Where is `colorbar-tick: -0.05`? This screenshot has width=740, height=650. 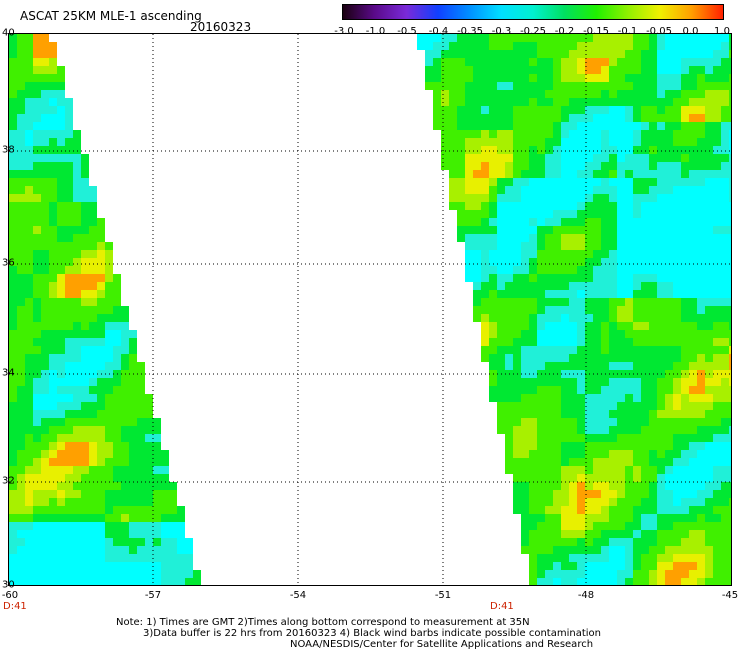
colorbar-tick: -0.05 is located at coordinates (659, 31).